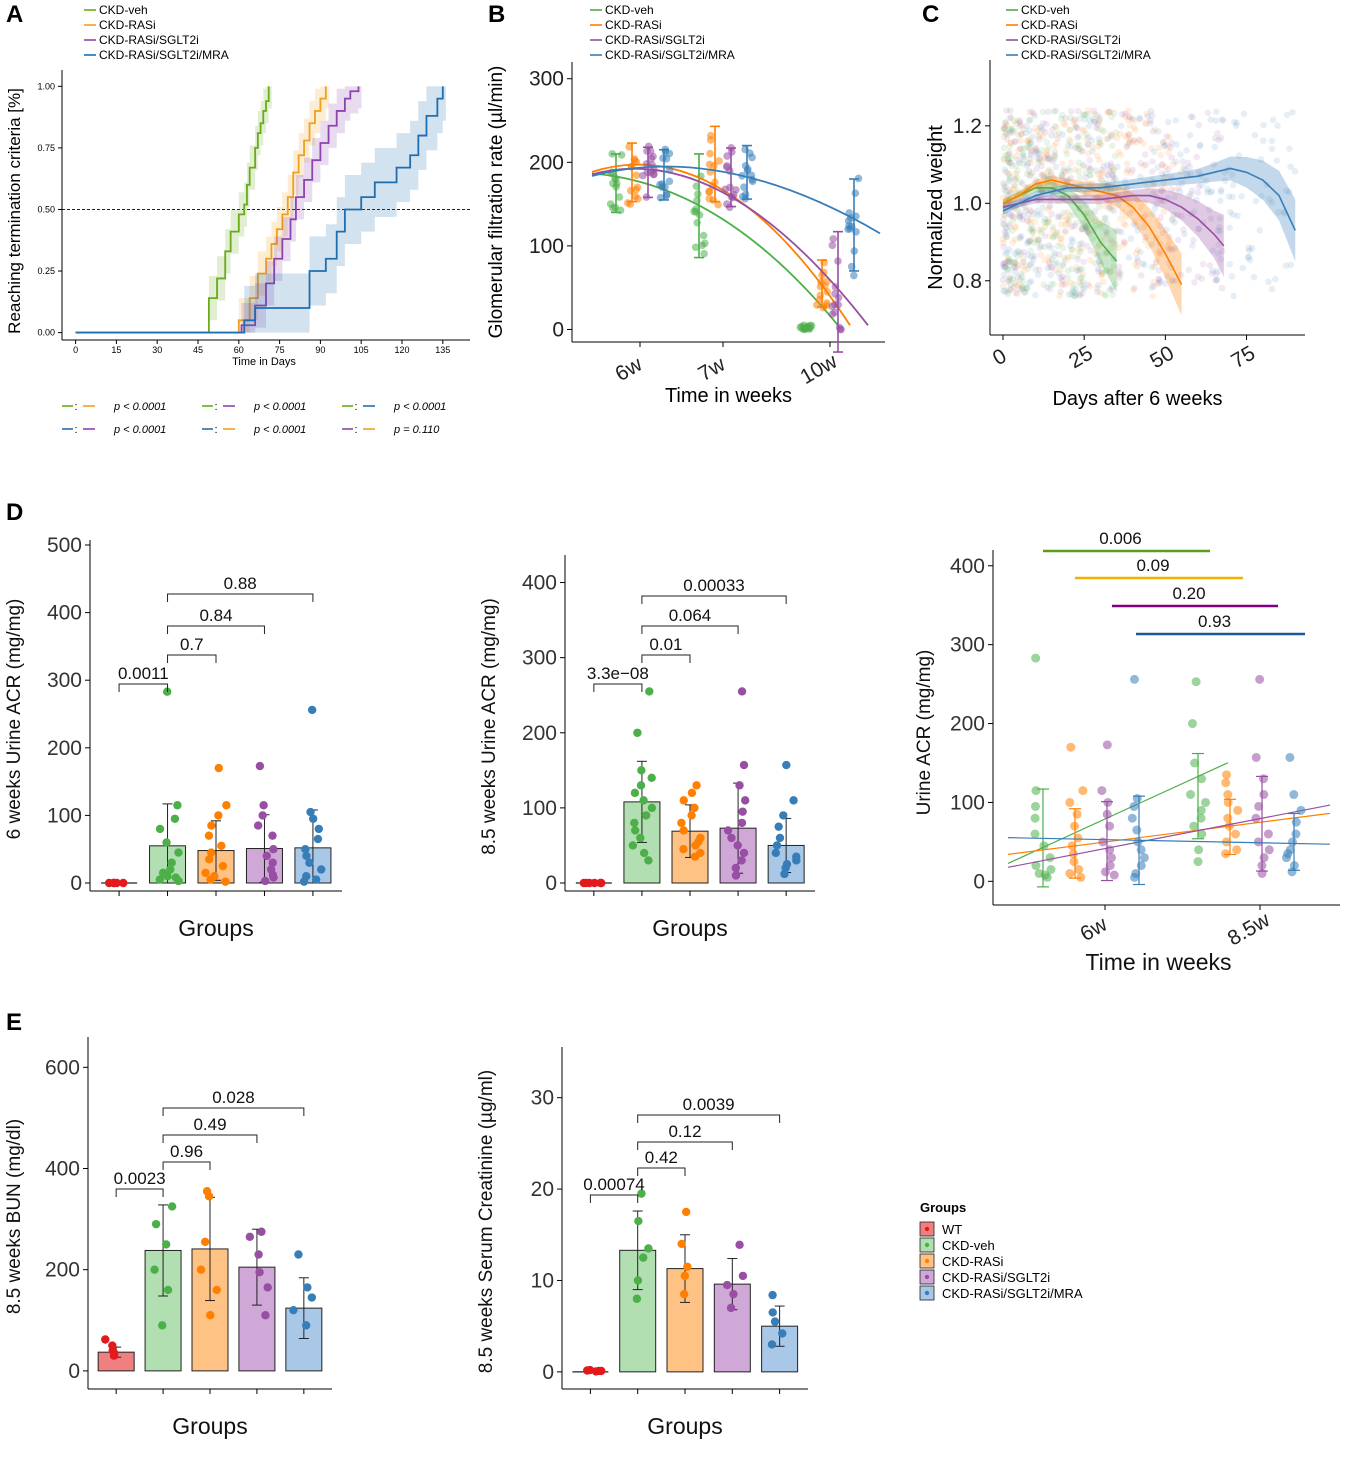 The image size is (1352, 1458). What do you see at coordinates (1158, 962) in the screenshot?
I see `x-axis-title-d3: Time in weeks` at bounding box center [1158, 962].